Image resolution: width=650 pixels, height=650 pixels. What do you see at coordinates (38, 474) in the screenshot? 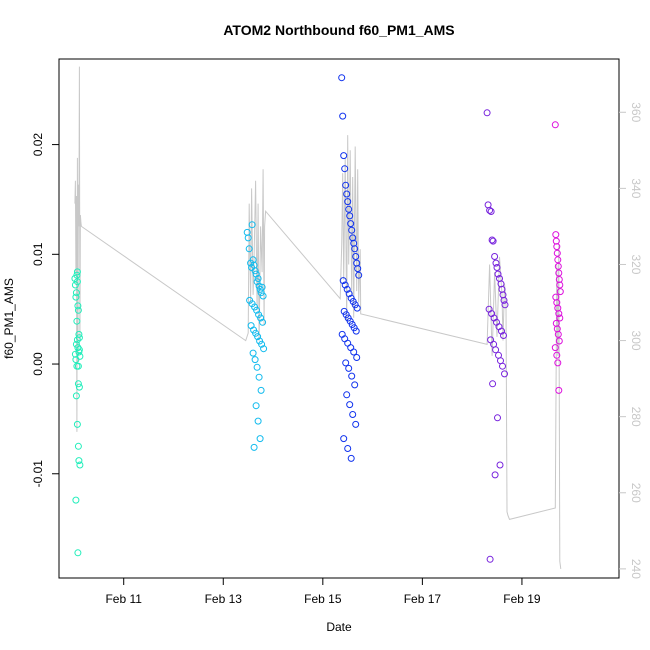
I see `y-tick-label-0: -0.01` at bounding box center [38, 474].